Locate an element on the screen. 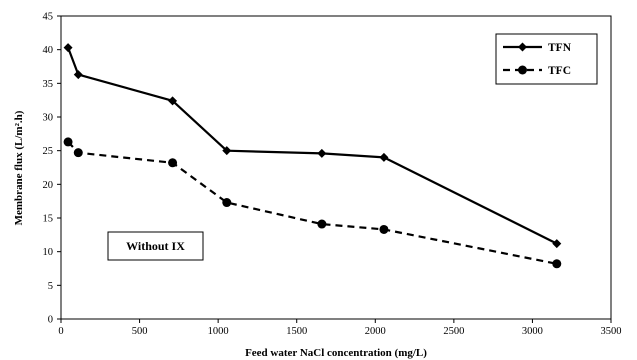 This screenshot has width=637, height=360. annotation-box: Without IX is located at coordinates (155, 246).